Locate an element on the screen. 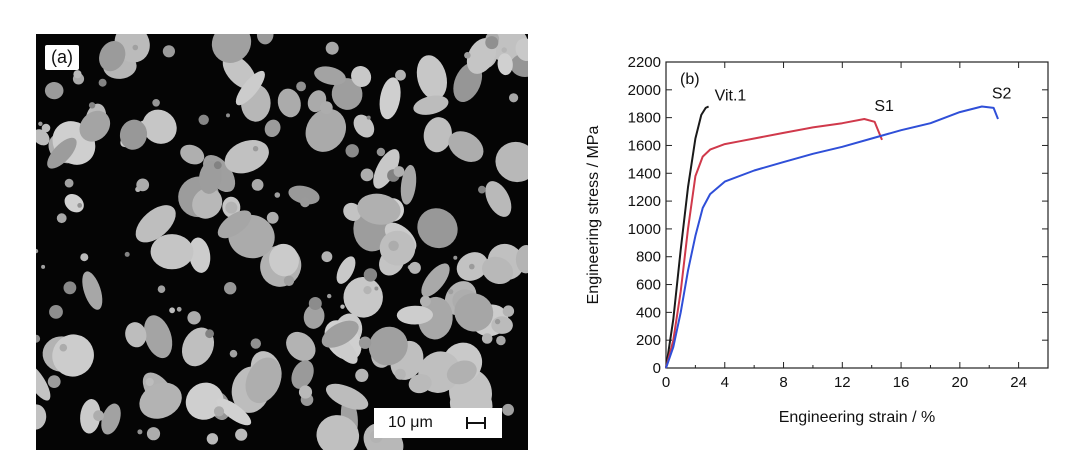  y-tick-label: 1800 is located at coordinates (644, 118).